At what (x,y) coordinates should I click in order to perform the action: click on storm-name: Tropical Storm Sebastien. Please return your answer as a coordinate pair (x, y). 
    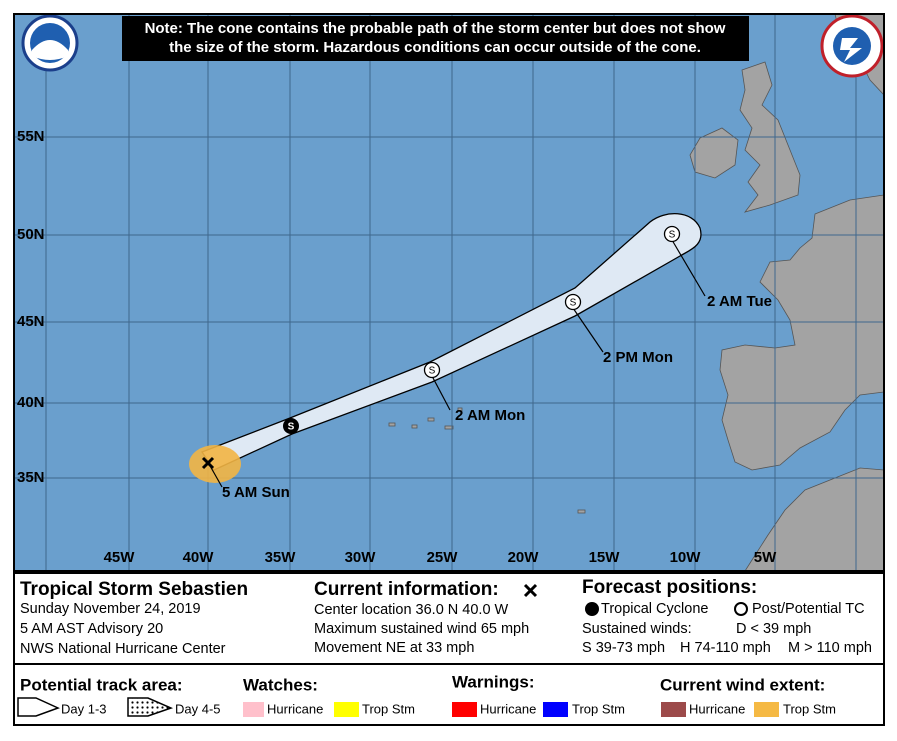
    Looking at the image, I should click on (134, 589).